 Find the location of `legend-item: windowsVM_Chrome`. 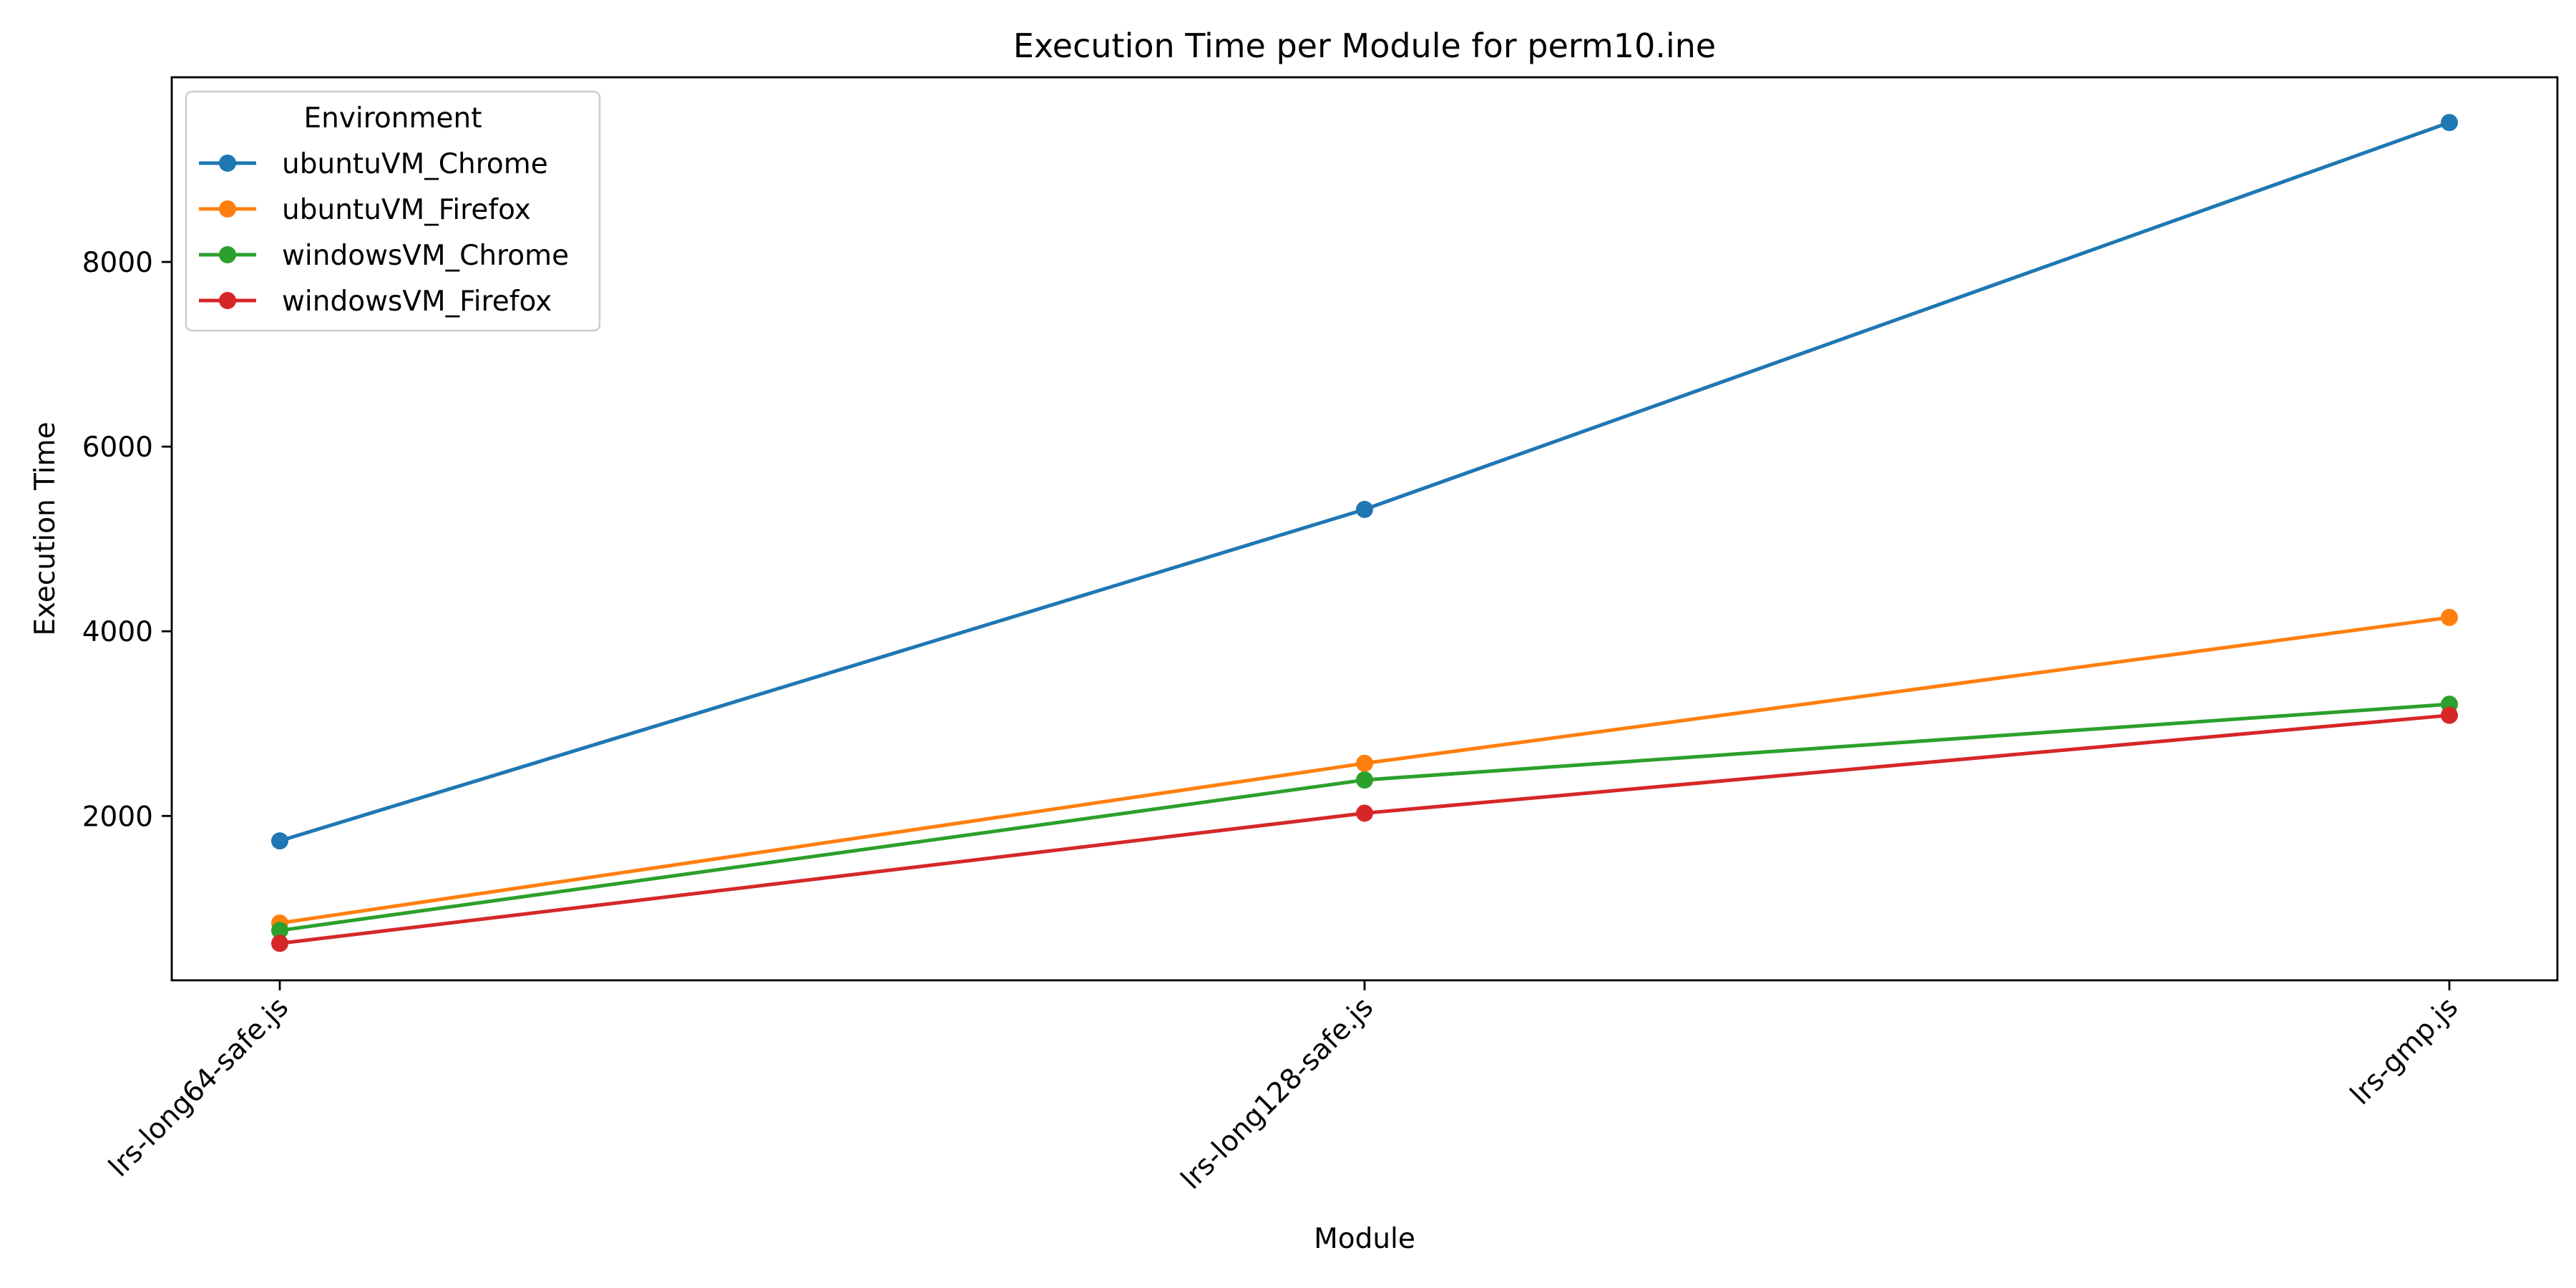

legend-item: windowsVM_Chrome is located at coordinates (384, 256).